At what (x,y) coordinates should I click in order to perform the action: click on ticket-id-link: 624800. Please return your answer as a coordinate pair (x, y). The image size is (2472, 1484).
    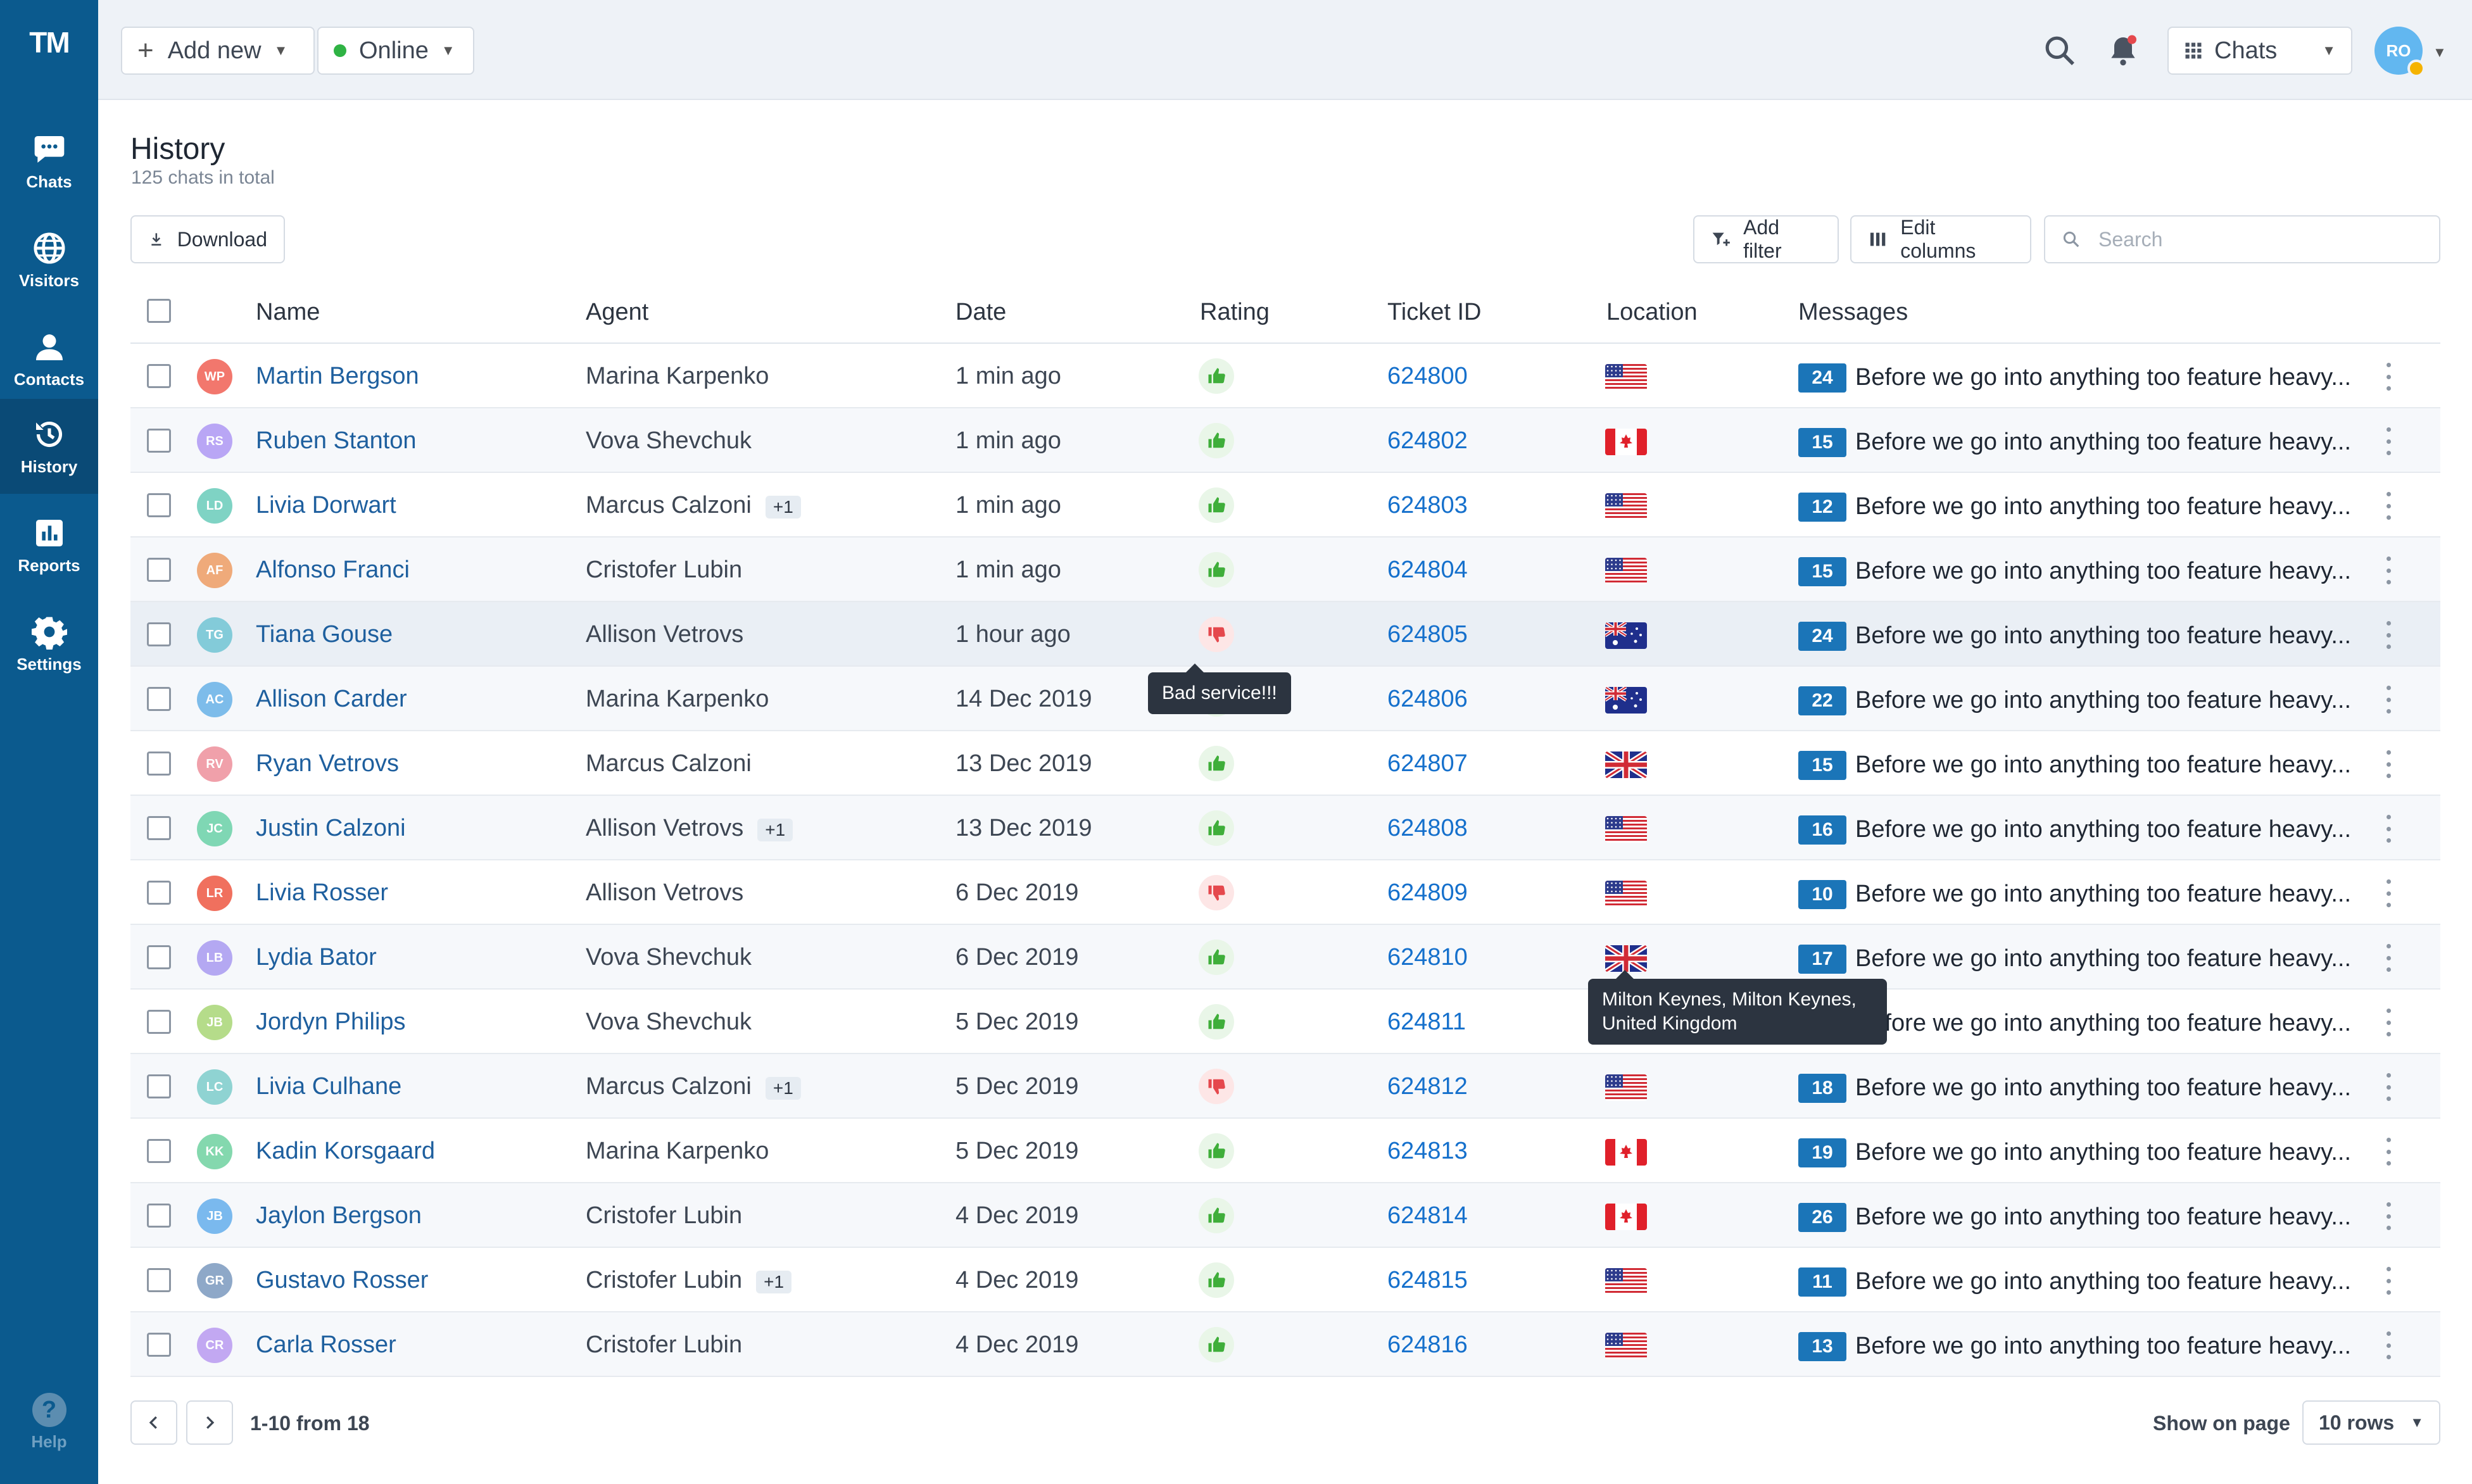
    Looking at the image, I should click on (1427, 376).